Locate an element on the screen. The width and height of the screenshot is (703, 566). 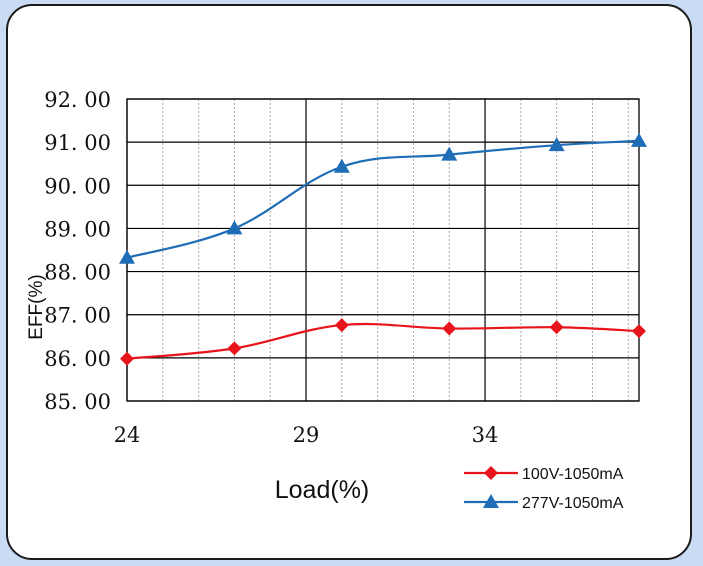
x-tick-label: 29 is located at coordinates (306, 435).